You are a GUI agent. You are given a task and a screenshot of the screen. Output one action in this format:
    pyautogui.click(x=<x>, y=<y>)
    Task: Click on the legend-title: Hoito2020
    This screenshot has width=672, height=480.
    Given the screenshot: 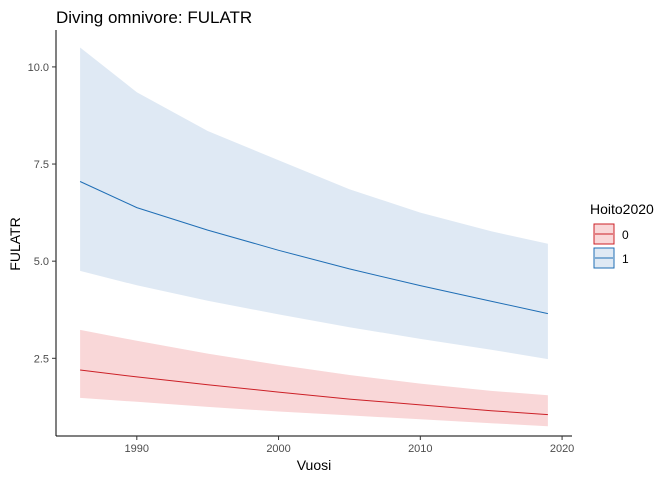 What is the action you would take?
    pyautogui.click(x=622, y=209)
    